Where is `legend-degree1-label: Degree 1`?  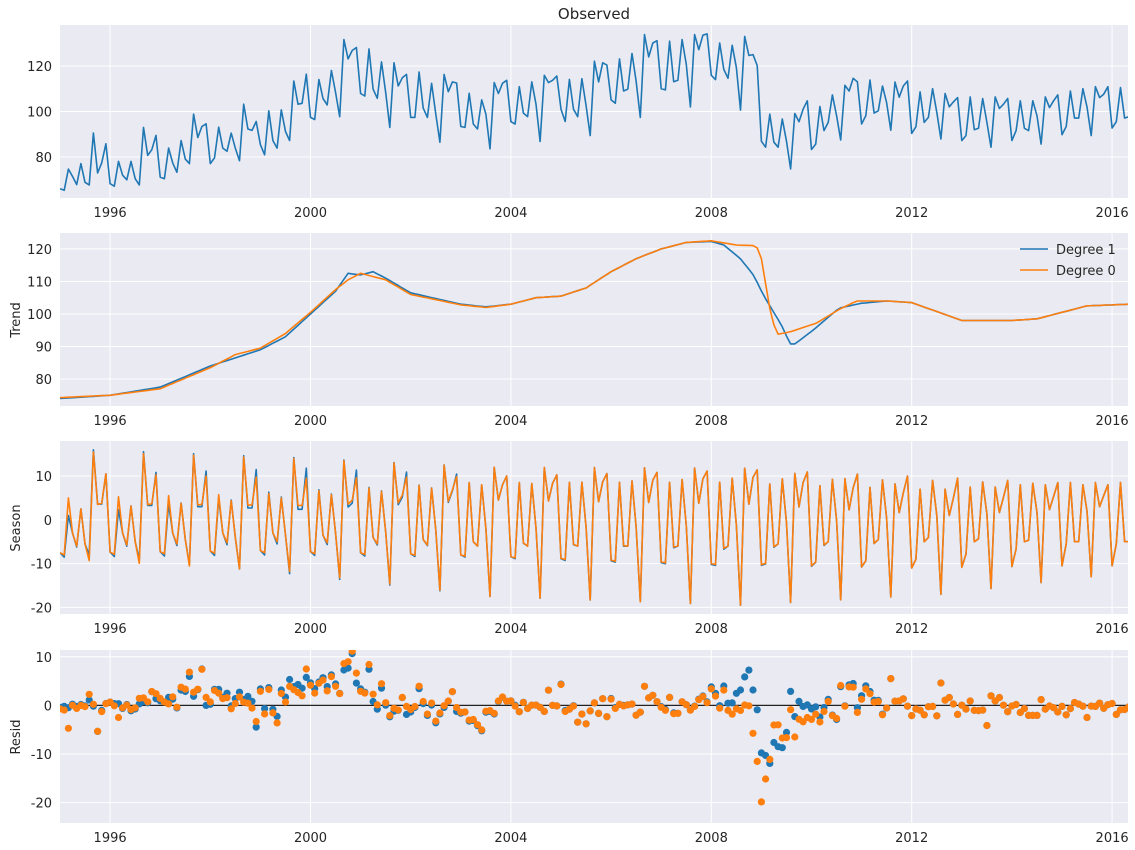 legend-degree1-label: Degree 1 is located at coordinates (1086, 250).